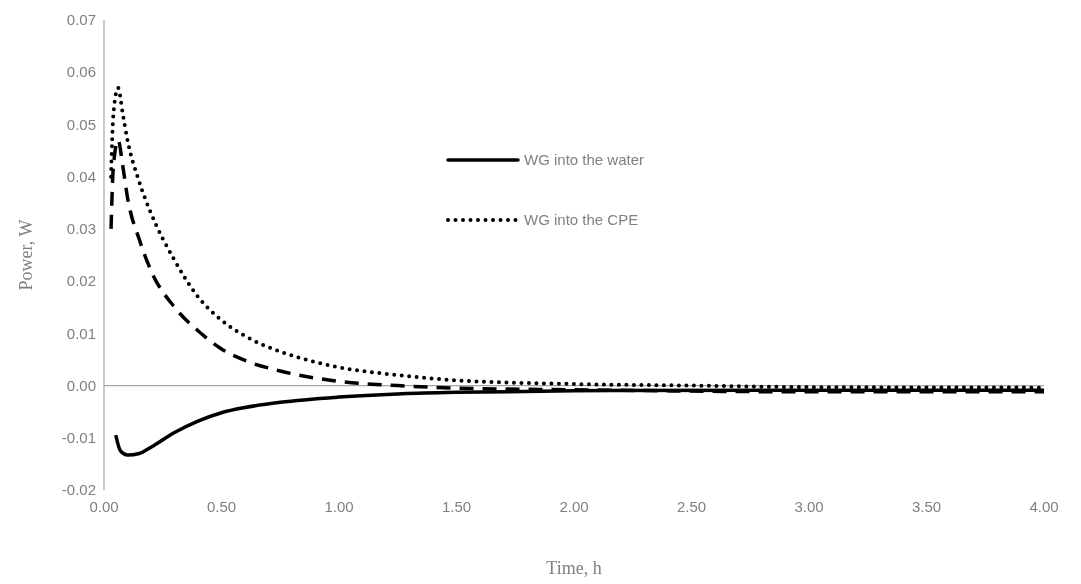 Image resolution: width=1081 pixels, height=584 pixels. I want to click on y-tick-label: -0.02, so click(78, 490).